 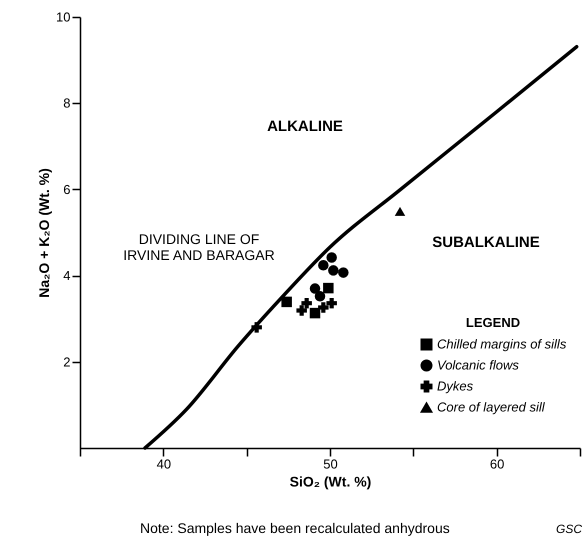 What do you see at coordinates (497, 464) in the screenshot?
I see `x-tick-label: 60` at bounding box center [497, 464].